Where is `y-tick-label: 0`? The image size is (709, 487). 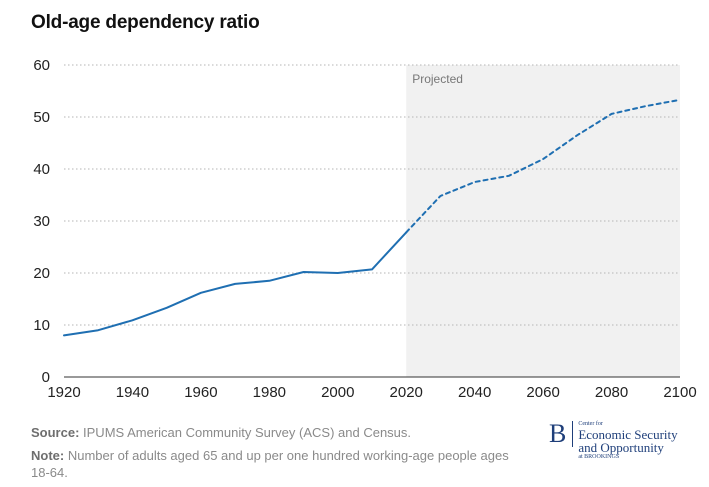
y-tick-label: 0 is located at coordinates (46, 377).